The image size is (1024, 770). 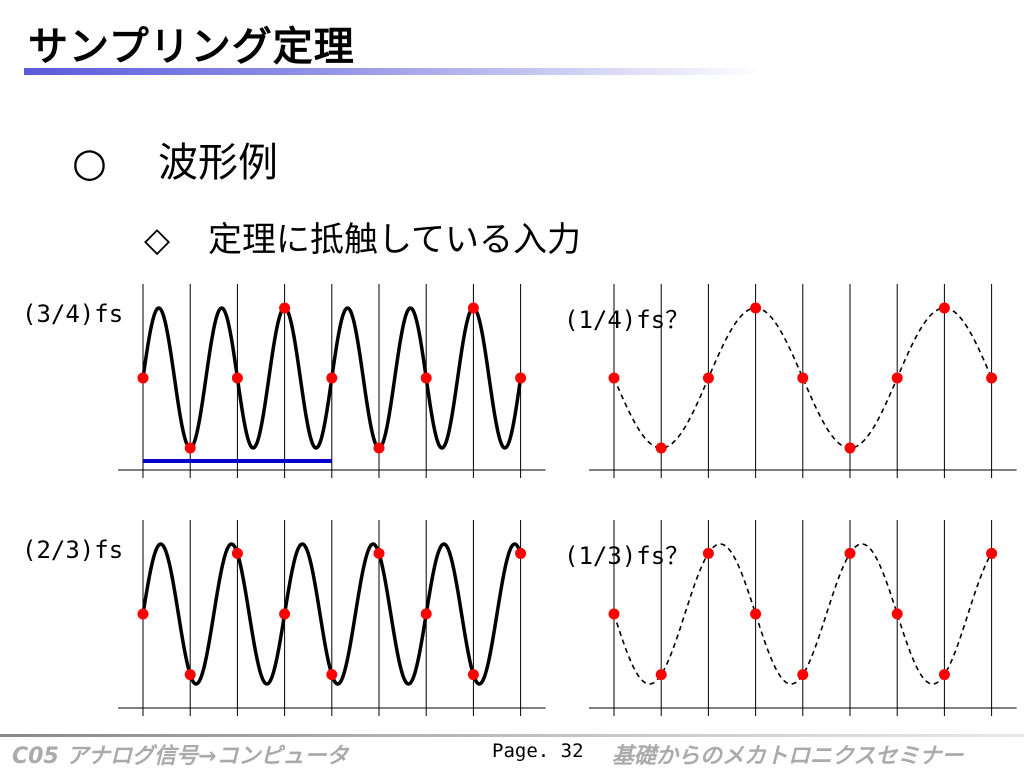 I want to click on subheading: ◇ 定理に抵触している入力, so click(x=362, y=236).